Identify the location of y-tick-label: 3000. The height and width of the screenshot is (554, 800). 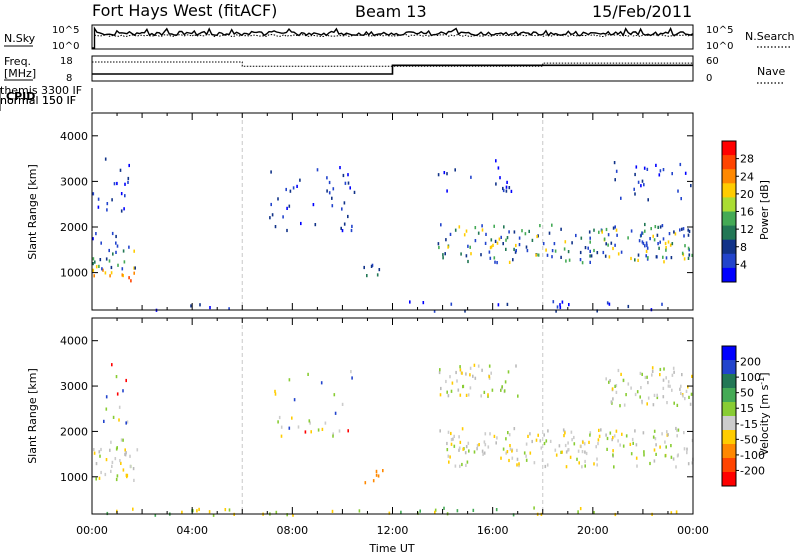
(74, 181).